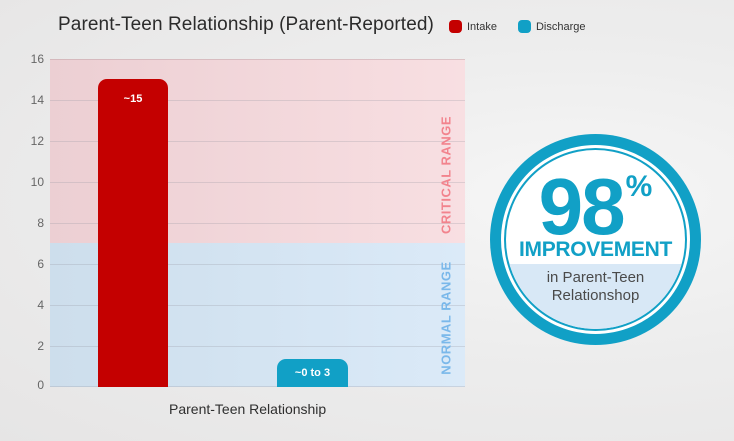 The image size is (734, 441). I want to click on legend-label-intake: Intake, so click(482, 26).